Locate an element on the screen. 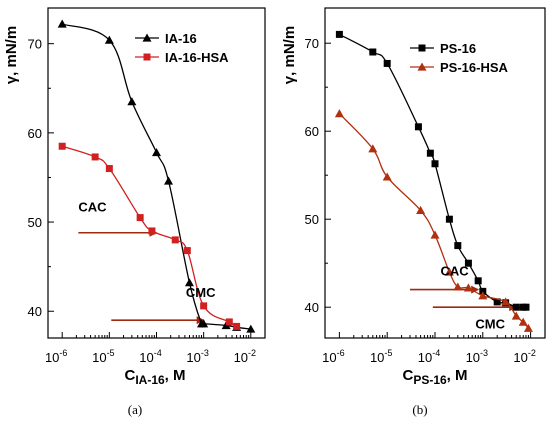 The height and width of the screenshot is (423, 550). x-axis-title: CPS-16, M is located at coordinates (434, 377).